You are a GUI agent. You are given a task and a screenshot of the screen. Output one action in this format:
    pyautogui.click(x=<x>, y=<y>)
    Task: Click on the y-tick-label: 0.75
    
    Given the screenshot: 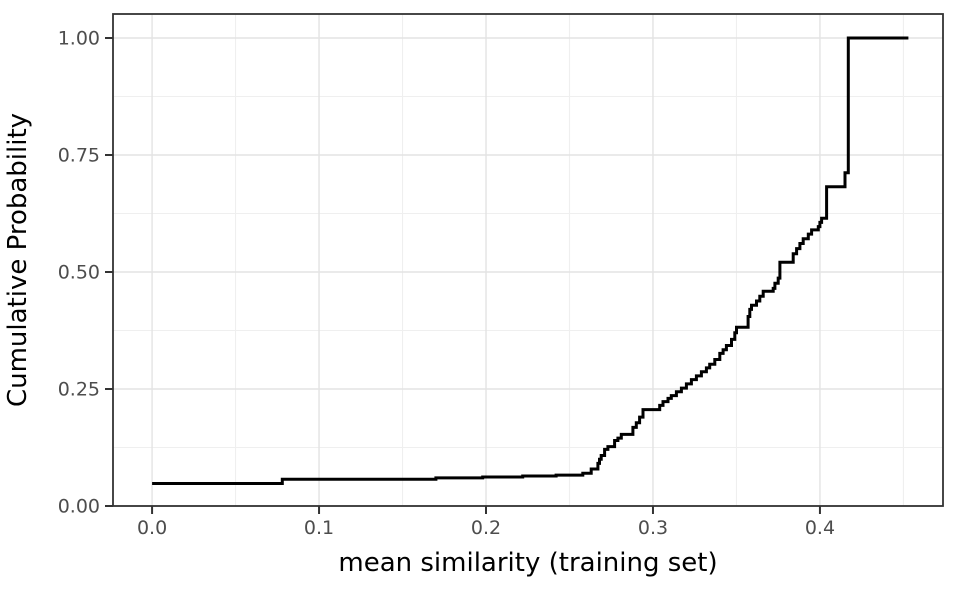 What is the action you would take?
    pyautogui.click(x=79, y=156)
    